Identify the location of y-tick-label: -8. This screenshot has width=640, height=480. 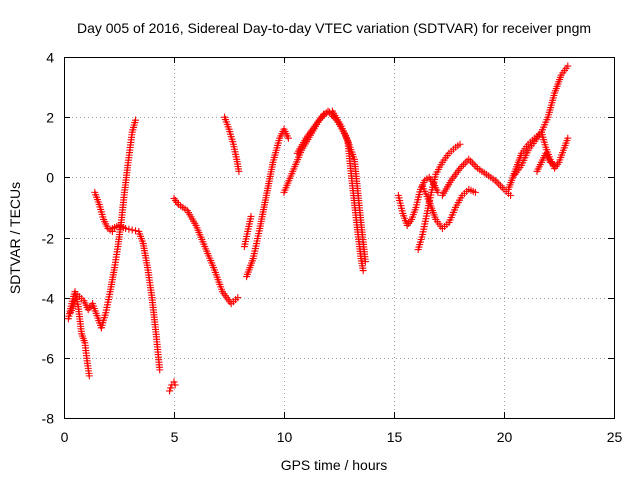
(48, 419).